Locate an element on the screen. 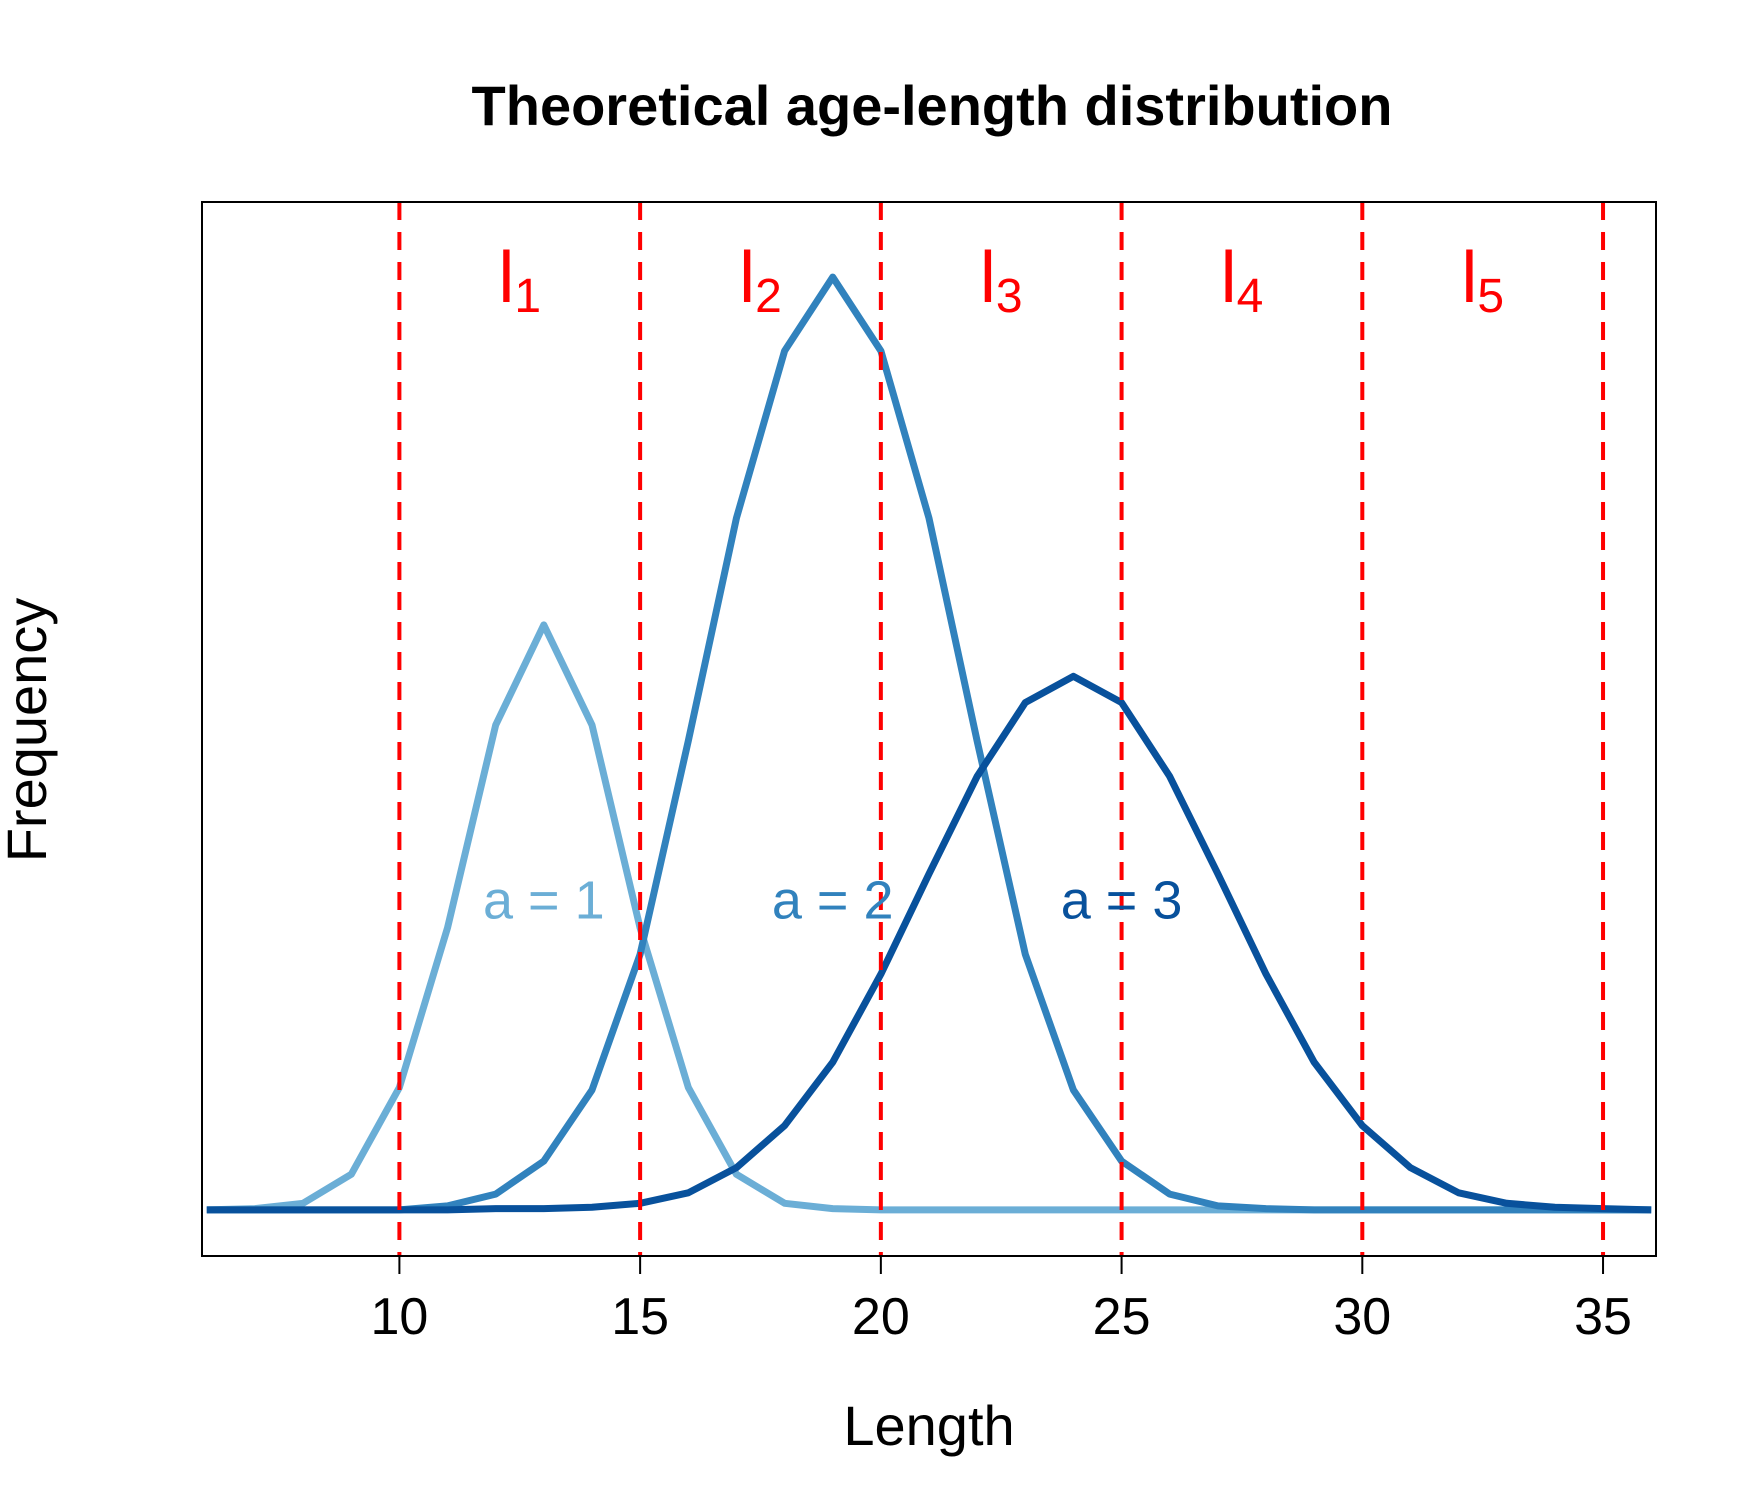 The height and width of the screenshot is (1500, 1750). series-label-age-2: a = 2 is located at coordinates (833, 900).